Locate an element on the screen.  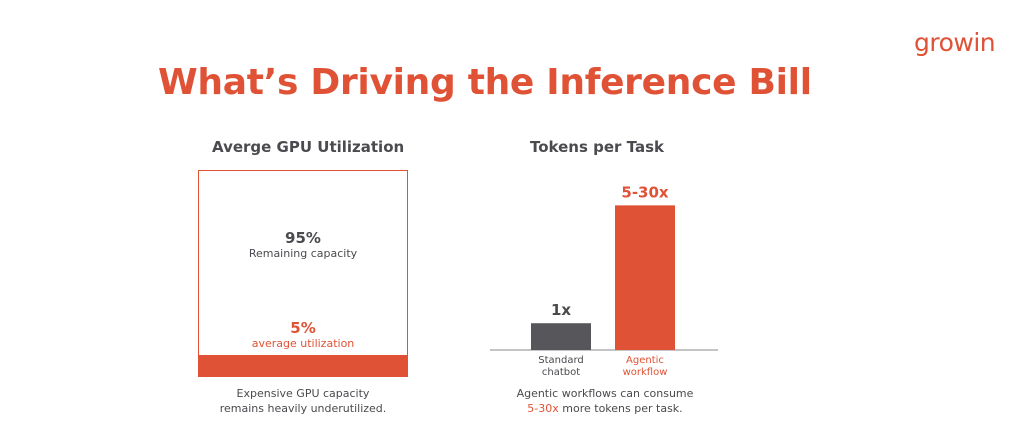
gpu-panel-title: Averge GPU Utilization is located at coordinates (308, 147).